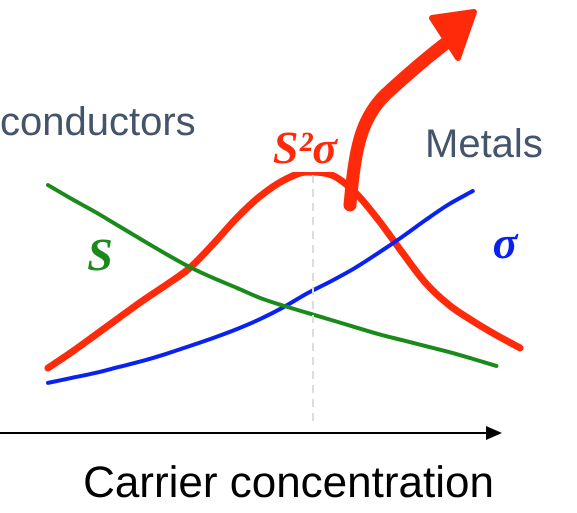 The height and width of the screenshot is (513, 577). I want to click on series-label: σ, so click(505, 242).